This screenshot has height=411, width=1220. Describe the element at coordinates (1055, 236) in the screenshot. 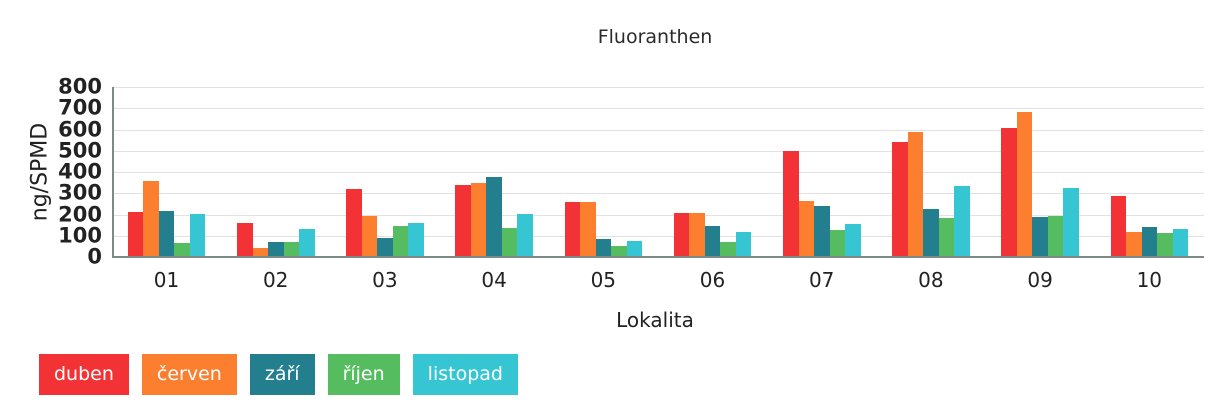

I see `bar-09-říjen` at that location.